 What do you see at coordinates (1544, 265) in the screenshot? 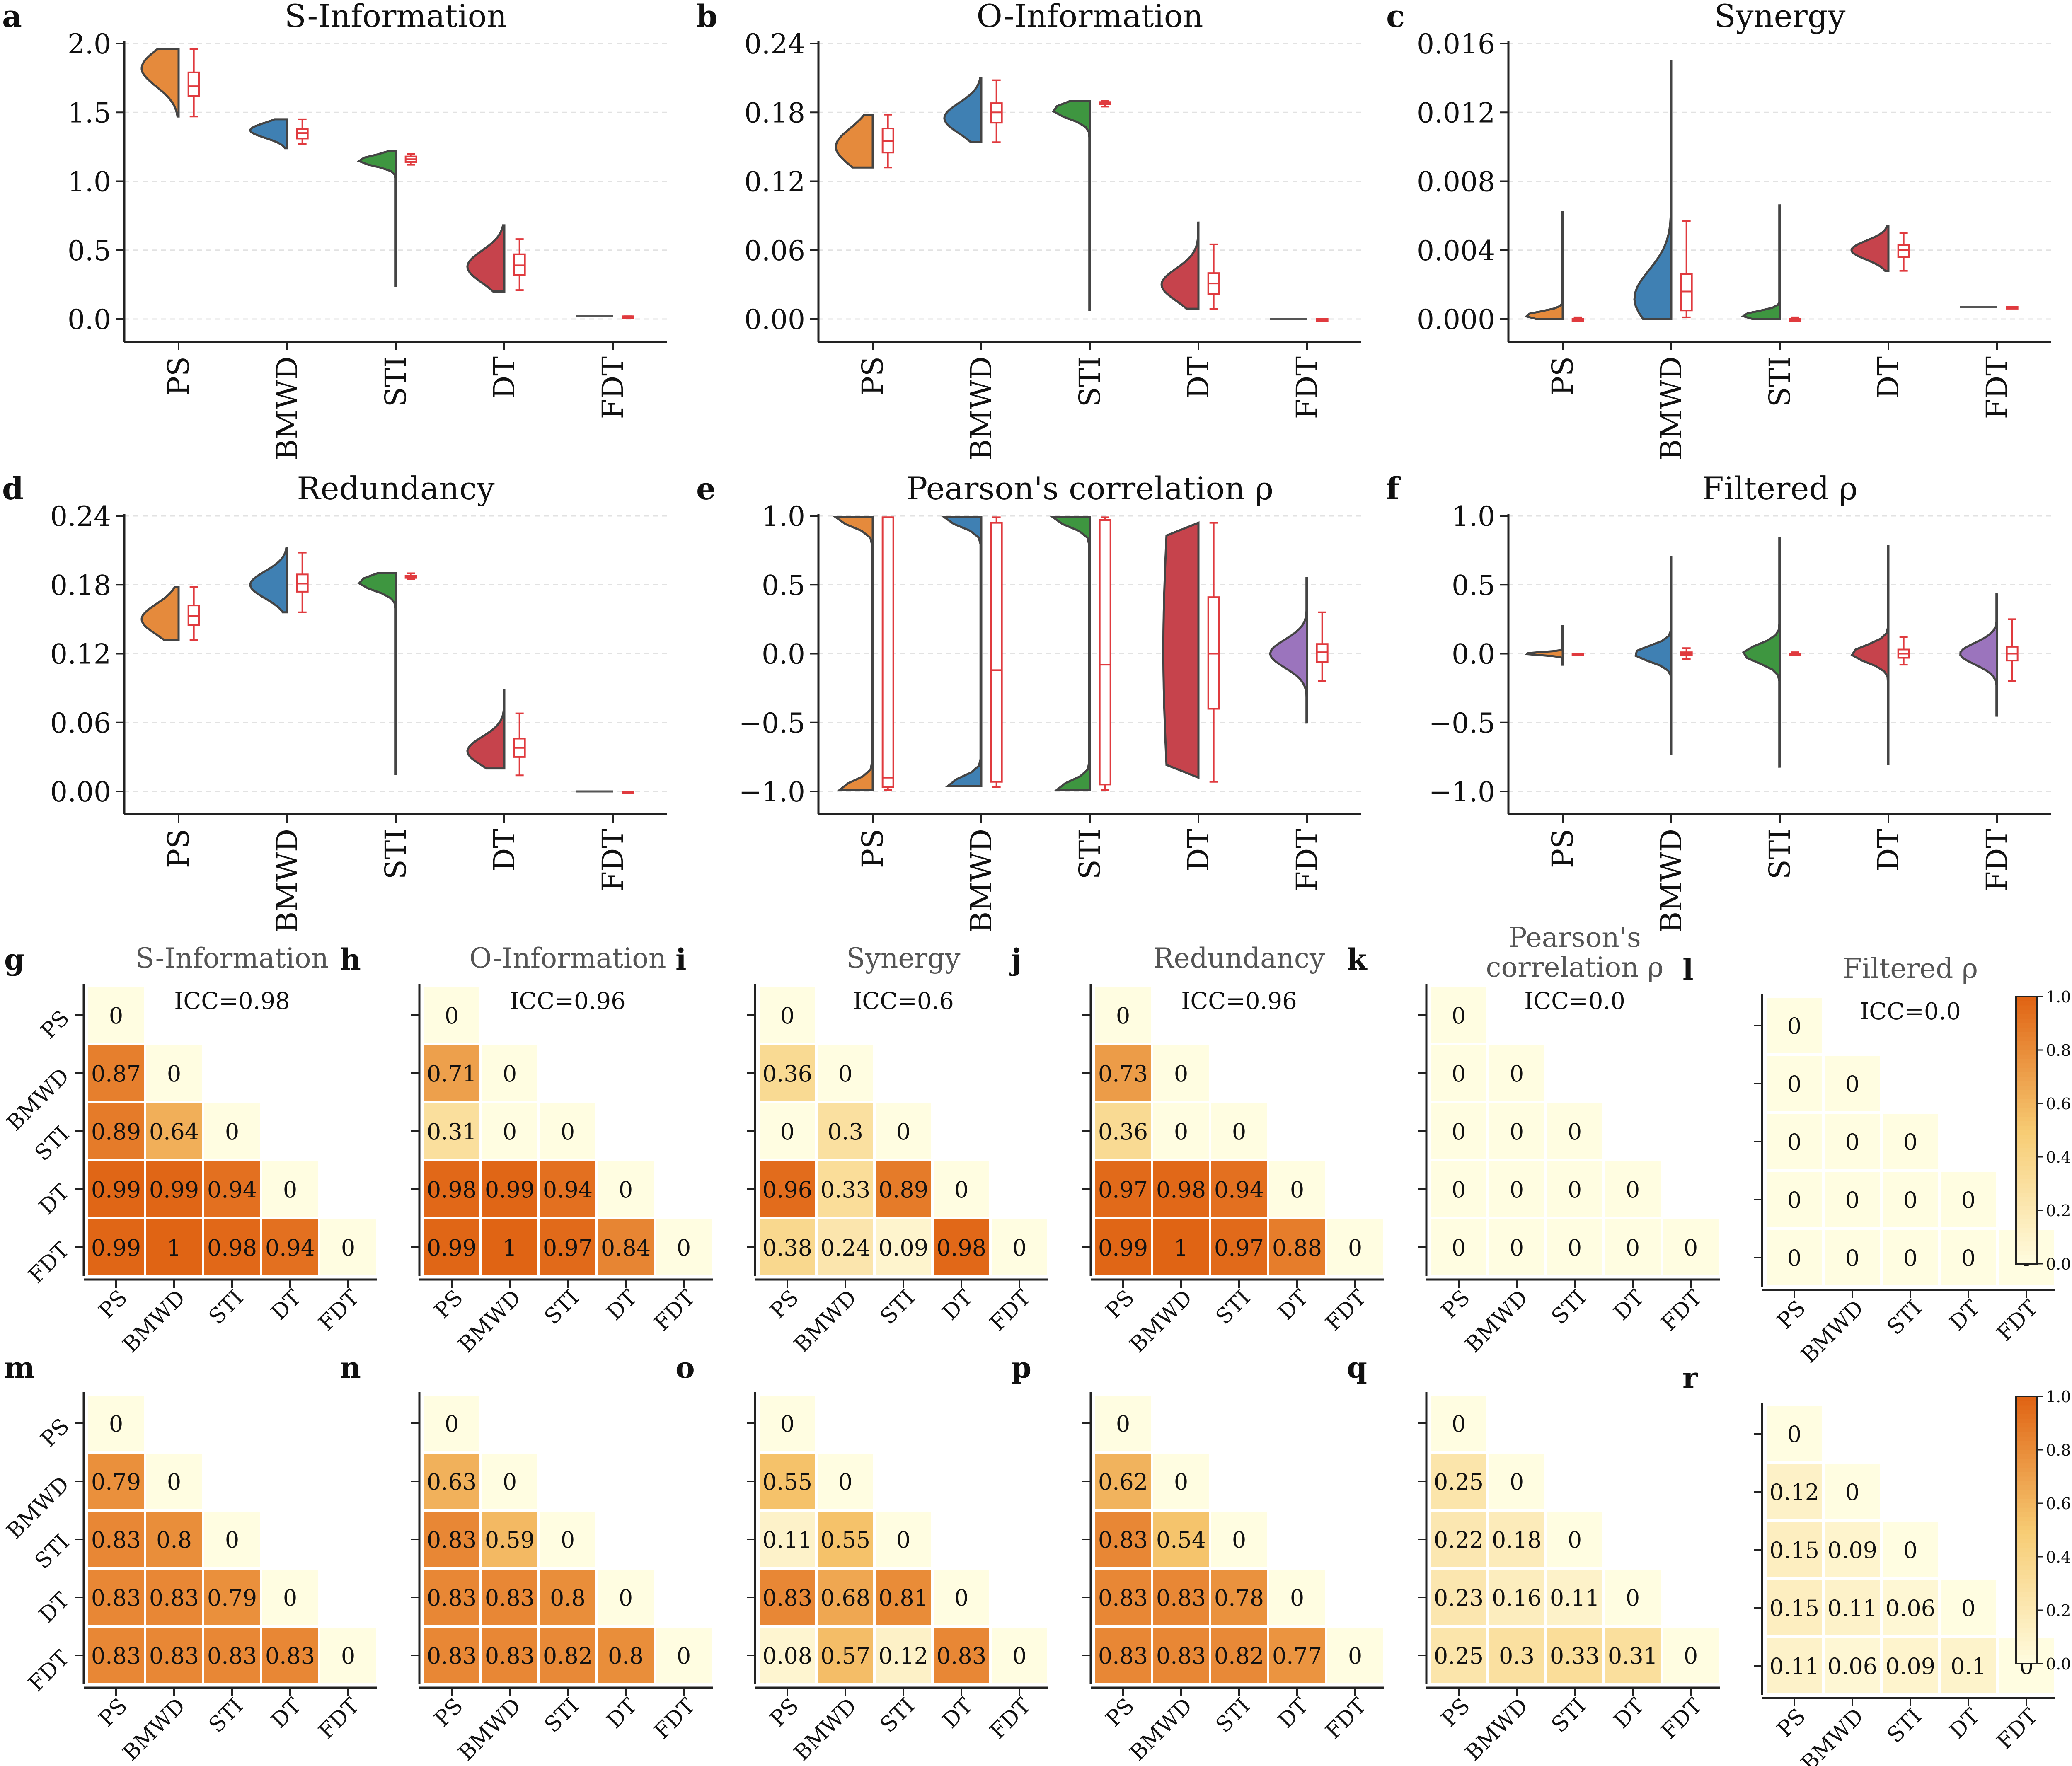
I see `violin-PS` at bounding box center [1544, 265].